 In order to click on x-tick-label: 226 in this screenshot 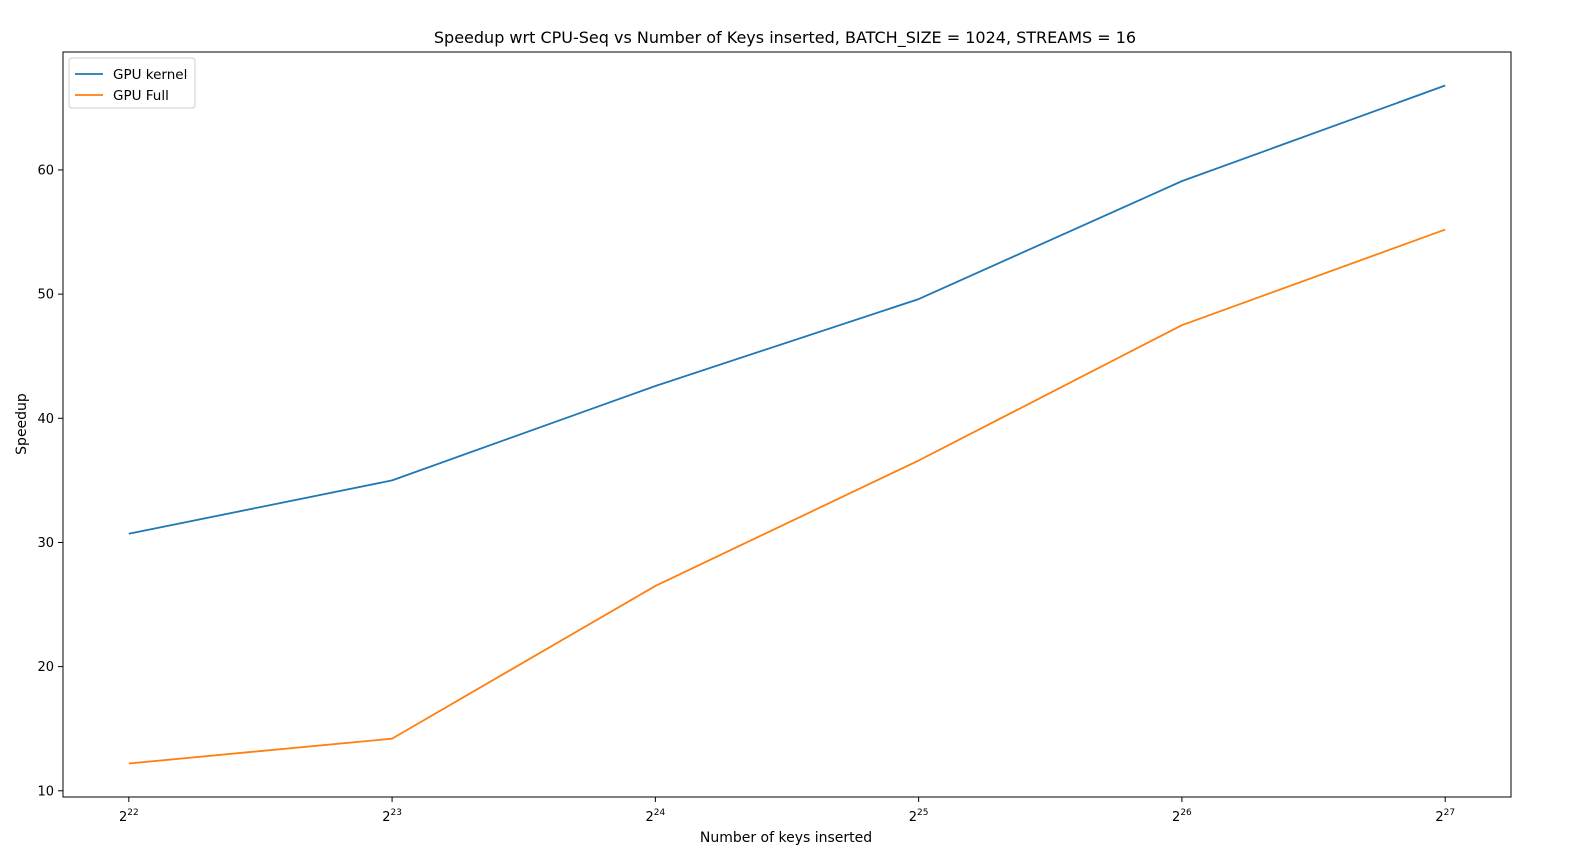, I will do `click(1182, 816)`.